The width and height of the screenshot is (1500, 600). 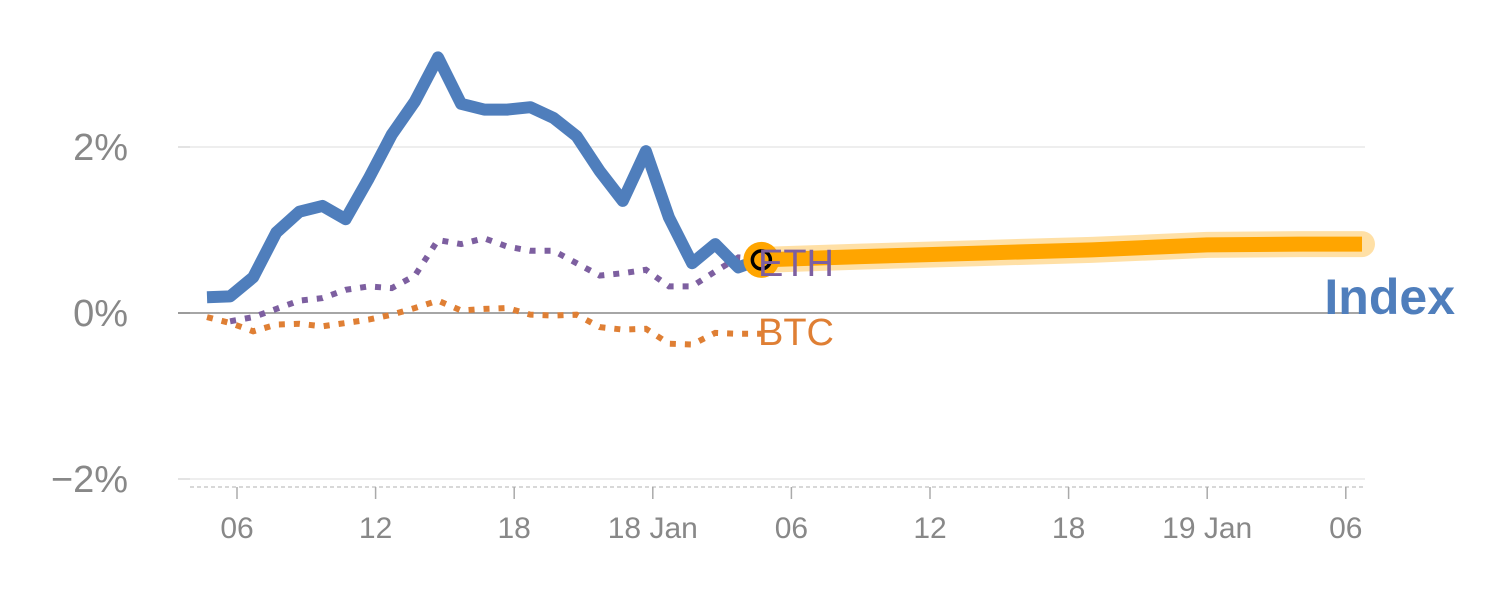 What do you see at coordinates (495, 280) in the screenshot?
I see `eth-series-line` at bounding box center [495, 280].